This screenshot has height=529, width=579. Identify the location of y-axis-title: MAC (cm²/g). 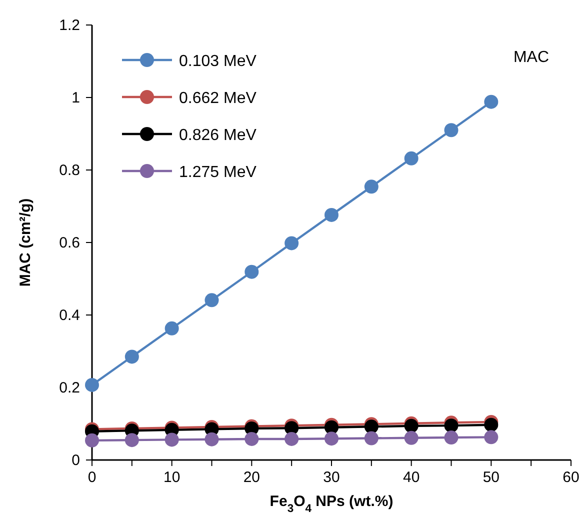
(25, 242).